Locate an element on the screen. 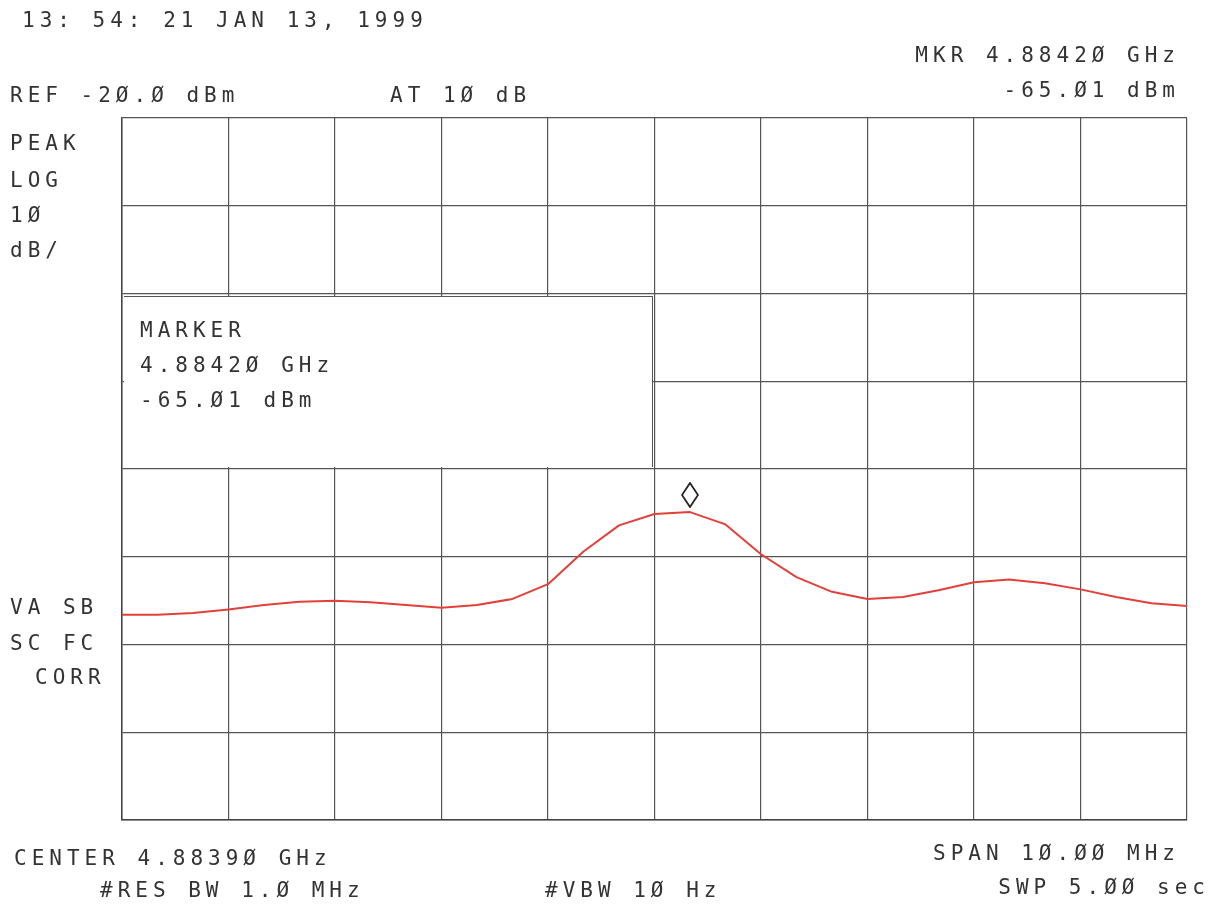 This screenshot has height=907, width=1217. text: 1Ø is located at coordinates (28, 215).